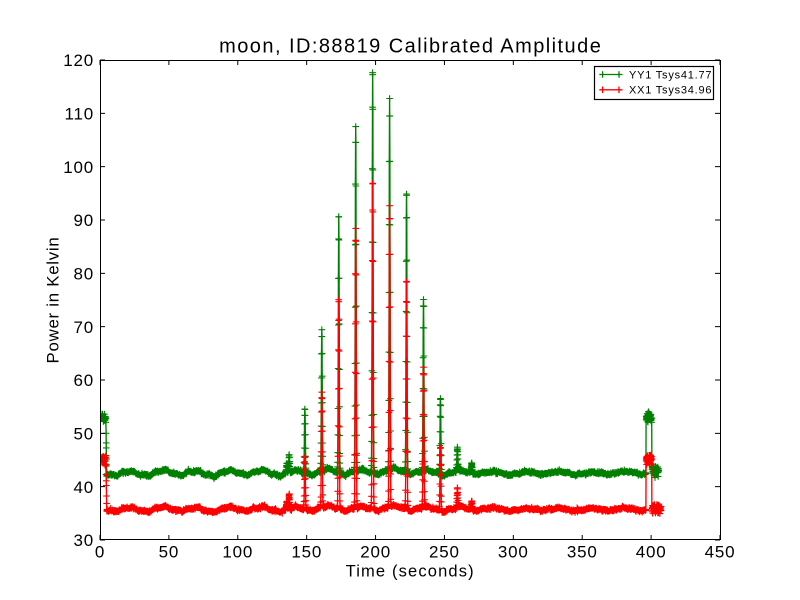  Describe the element at coordinates (670, 75) in the screenshot. I see `svg-text: YY1 Tsys41.77` at that location.